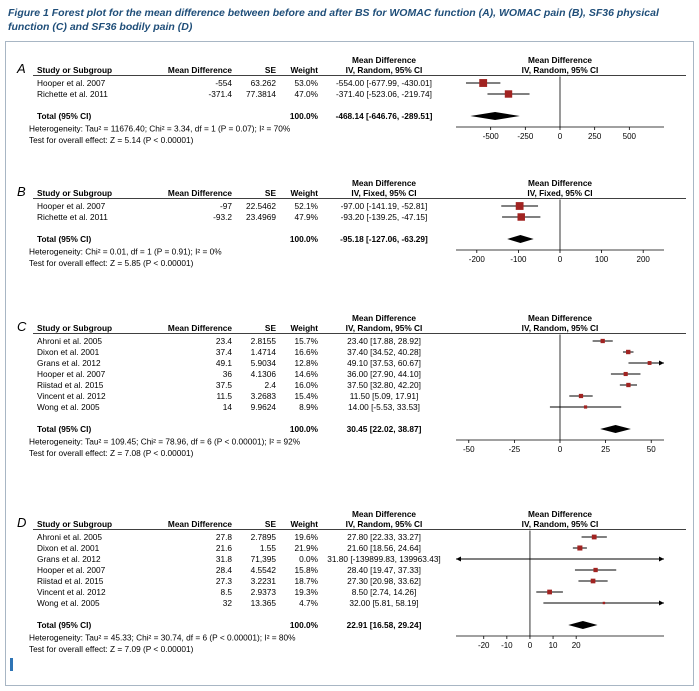 This screenshot has height=691, width=699. What do you see at coordinates (384, 407) in the screenshot?
I see `svg-text: 14.00 [-5.53, 33.53]` at bounding box center [384, 407].